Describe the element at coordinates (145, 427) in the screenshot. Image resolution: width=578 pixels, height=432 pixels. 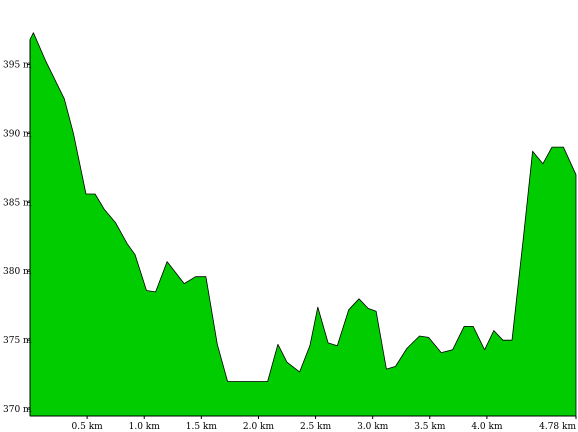
I see `x-tick-label: 1.0 km` at that location.